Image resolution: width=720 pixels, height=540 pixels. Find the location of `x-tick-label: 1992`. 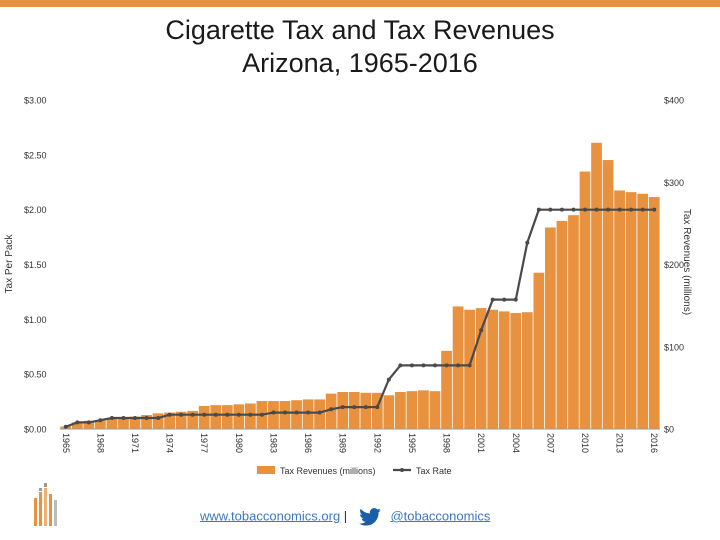

x-tick-label: 1992 is located at coordinates (377, 443).